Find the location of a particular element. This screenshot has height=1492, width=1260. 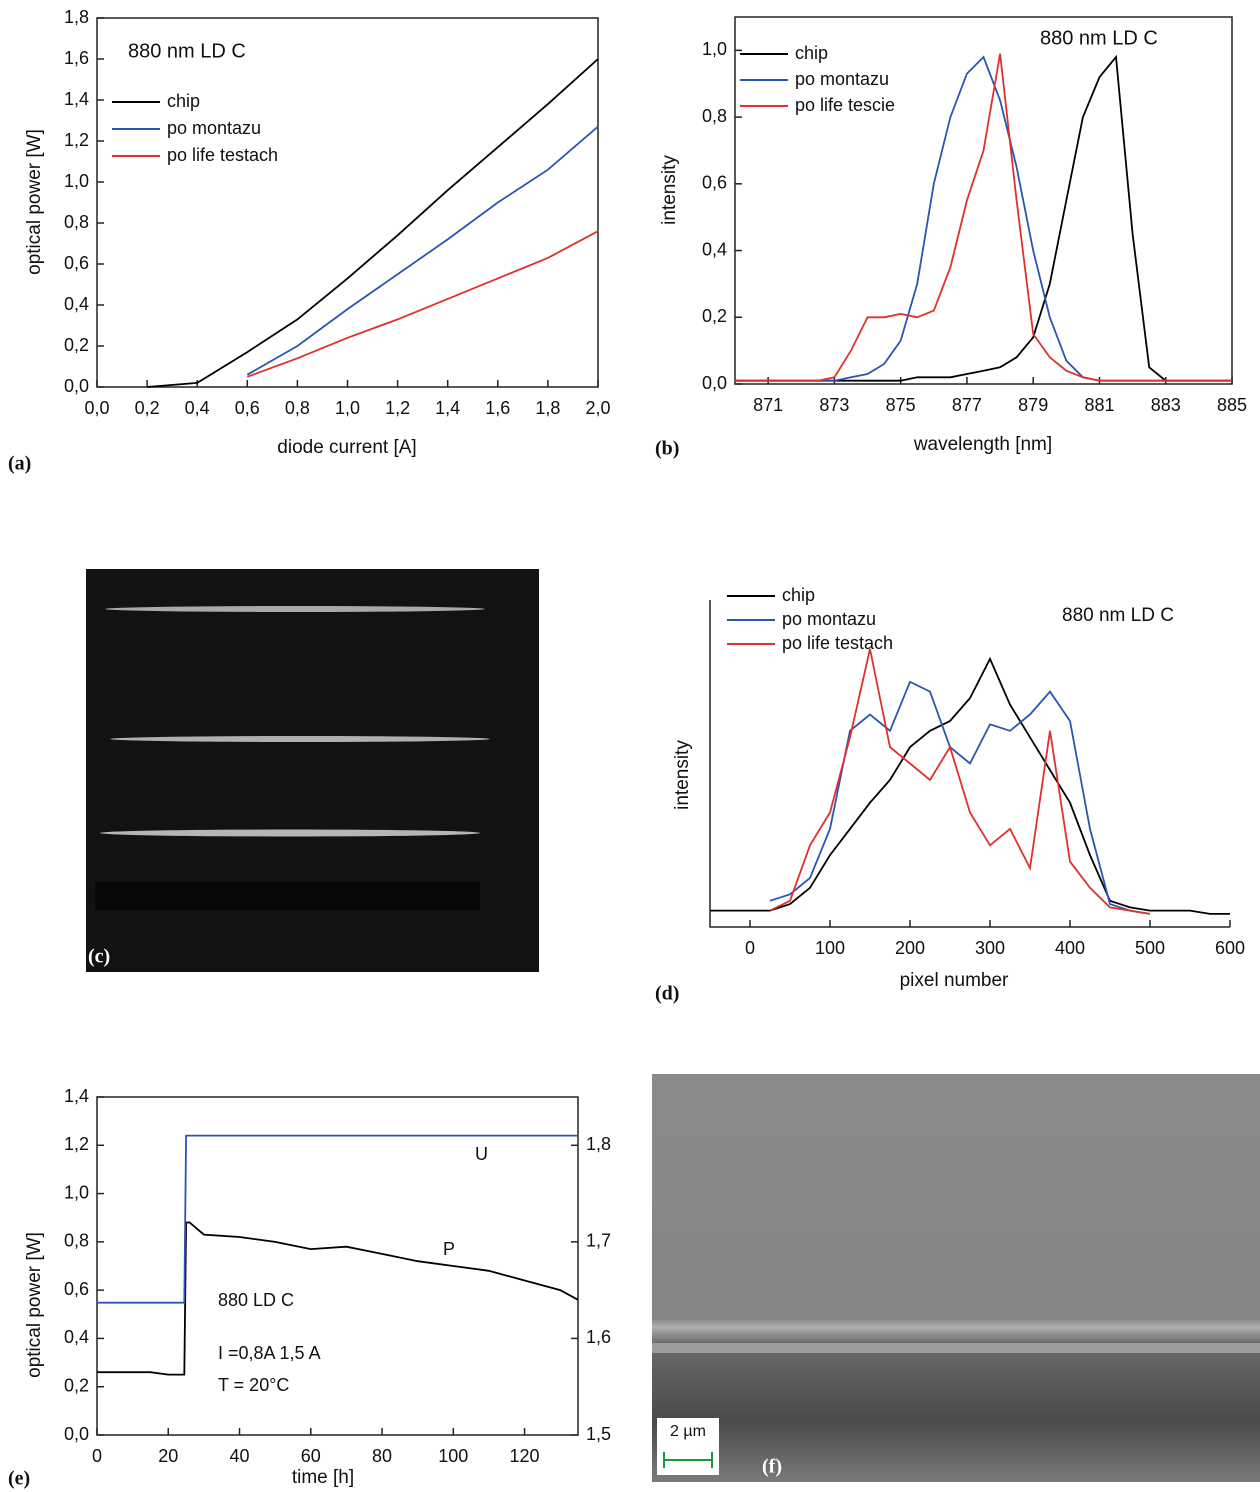

annotation: T = 20°C is located at coordinates (253, 1385).